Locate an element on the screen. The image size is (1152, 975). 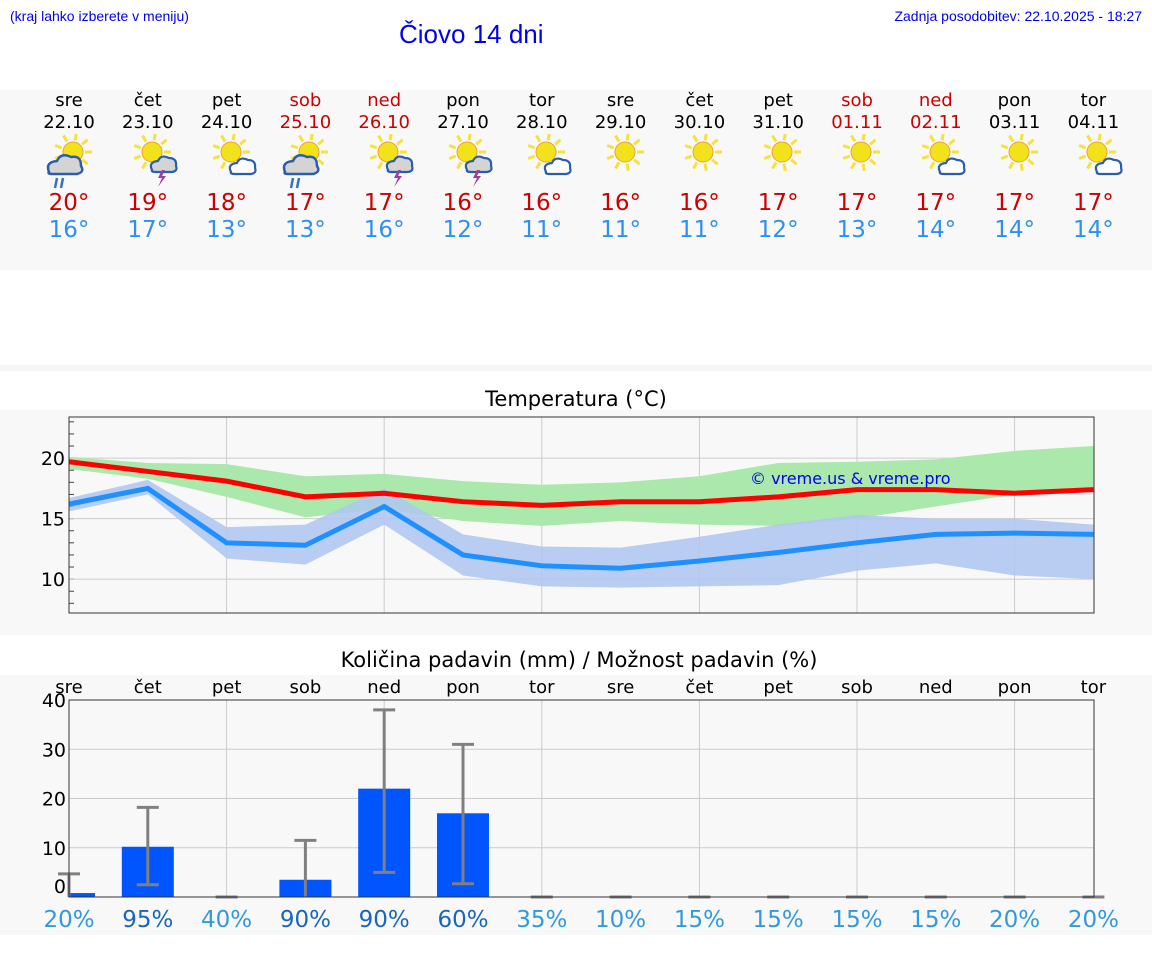
location-hint: (kraj lahko izberete v meniju) is located at coordinates (99, 16).